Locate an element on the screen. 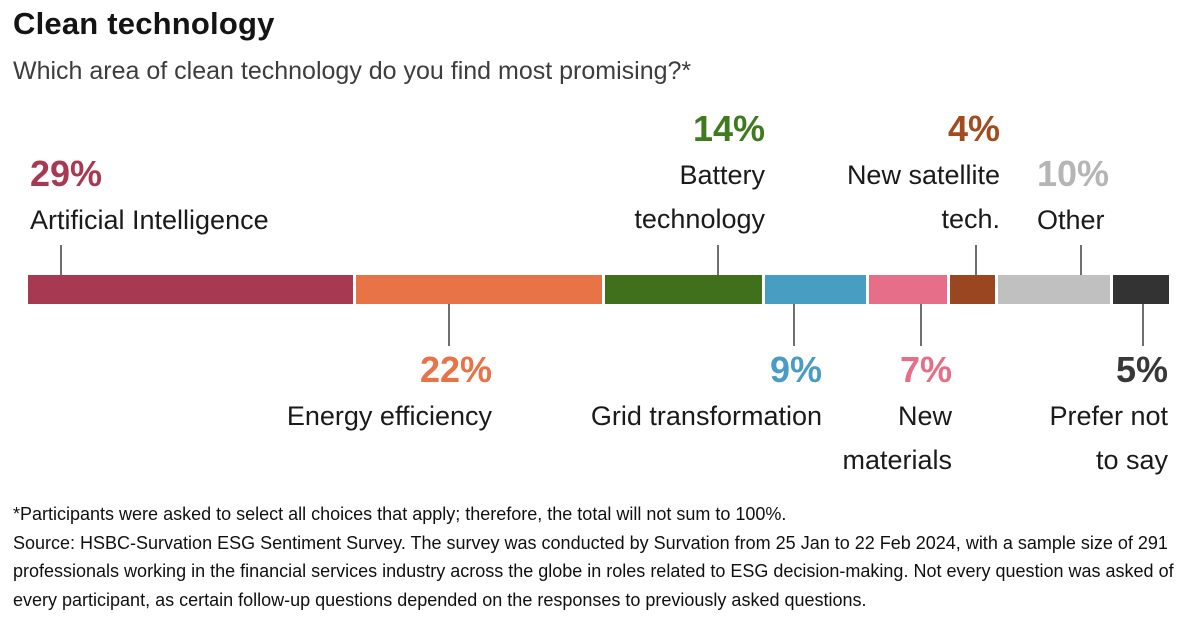 The image size is (1200, 630). label-other: 10% Other is located at coordinates (1073, 196).